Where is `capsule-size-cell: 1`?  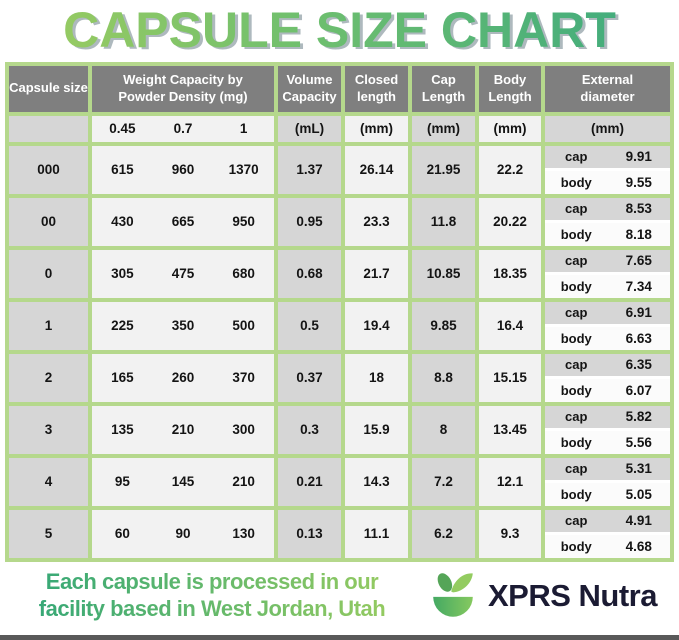
capsule-size-cell: 1 is located at coordinates (48, 325).